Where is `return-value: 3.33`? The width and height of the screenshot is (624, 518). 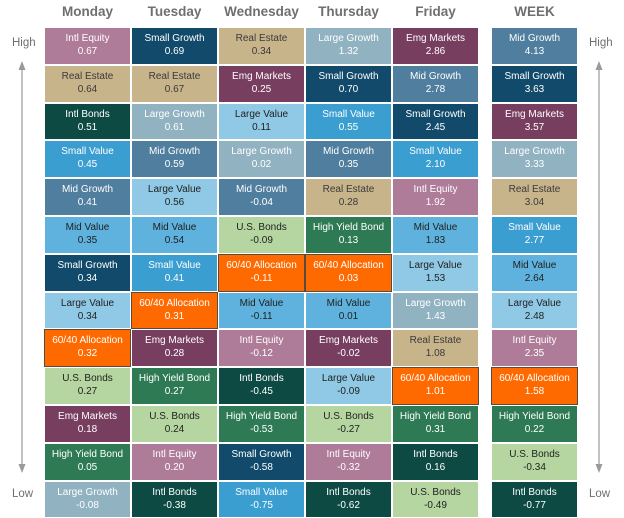
return-value: 3.33 is located at coordinates (534, 165).